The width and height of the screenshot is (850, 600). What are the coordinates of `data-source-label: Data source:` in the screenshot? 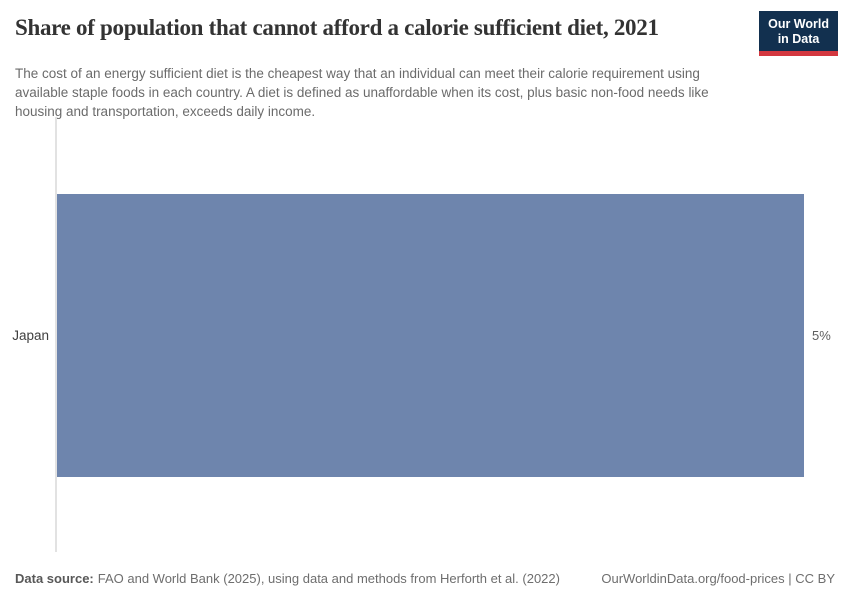 It's located at (54, 578).